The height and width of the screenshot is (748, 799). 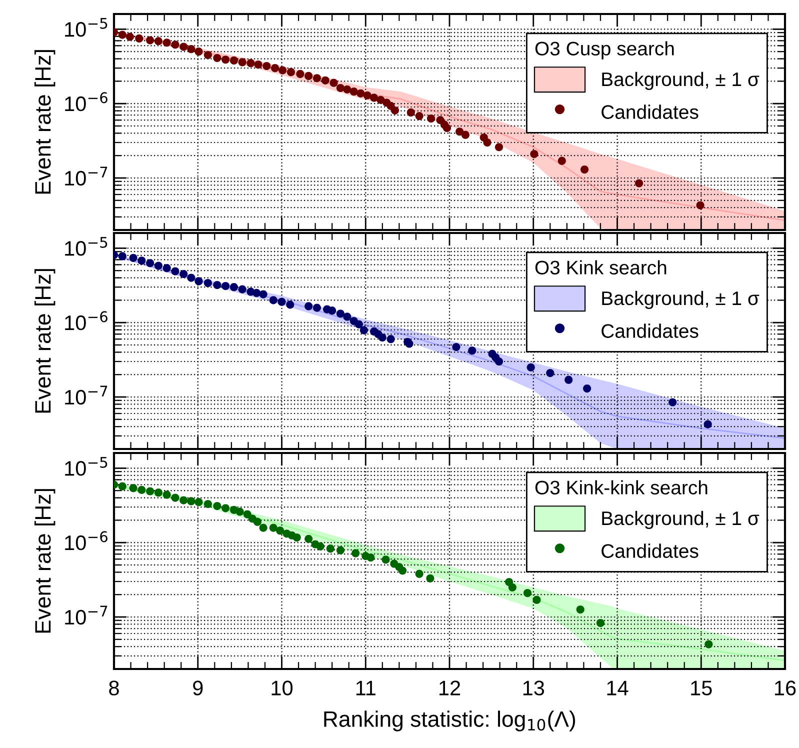 What do you see at coordinates (282, 688) in the screenshot?
I see `x-tick-label: 10` at bounding box center [282, 688].